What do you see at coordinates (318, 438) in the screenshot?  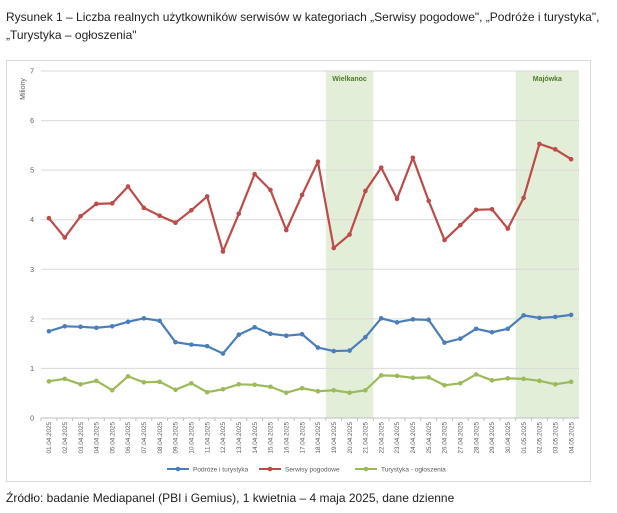 I see `x-tick-label: 18.04.2025` at bounding box center [318, 438].